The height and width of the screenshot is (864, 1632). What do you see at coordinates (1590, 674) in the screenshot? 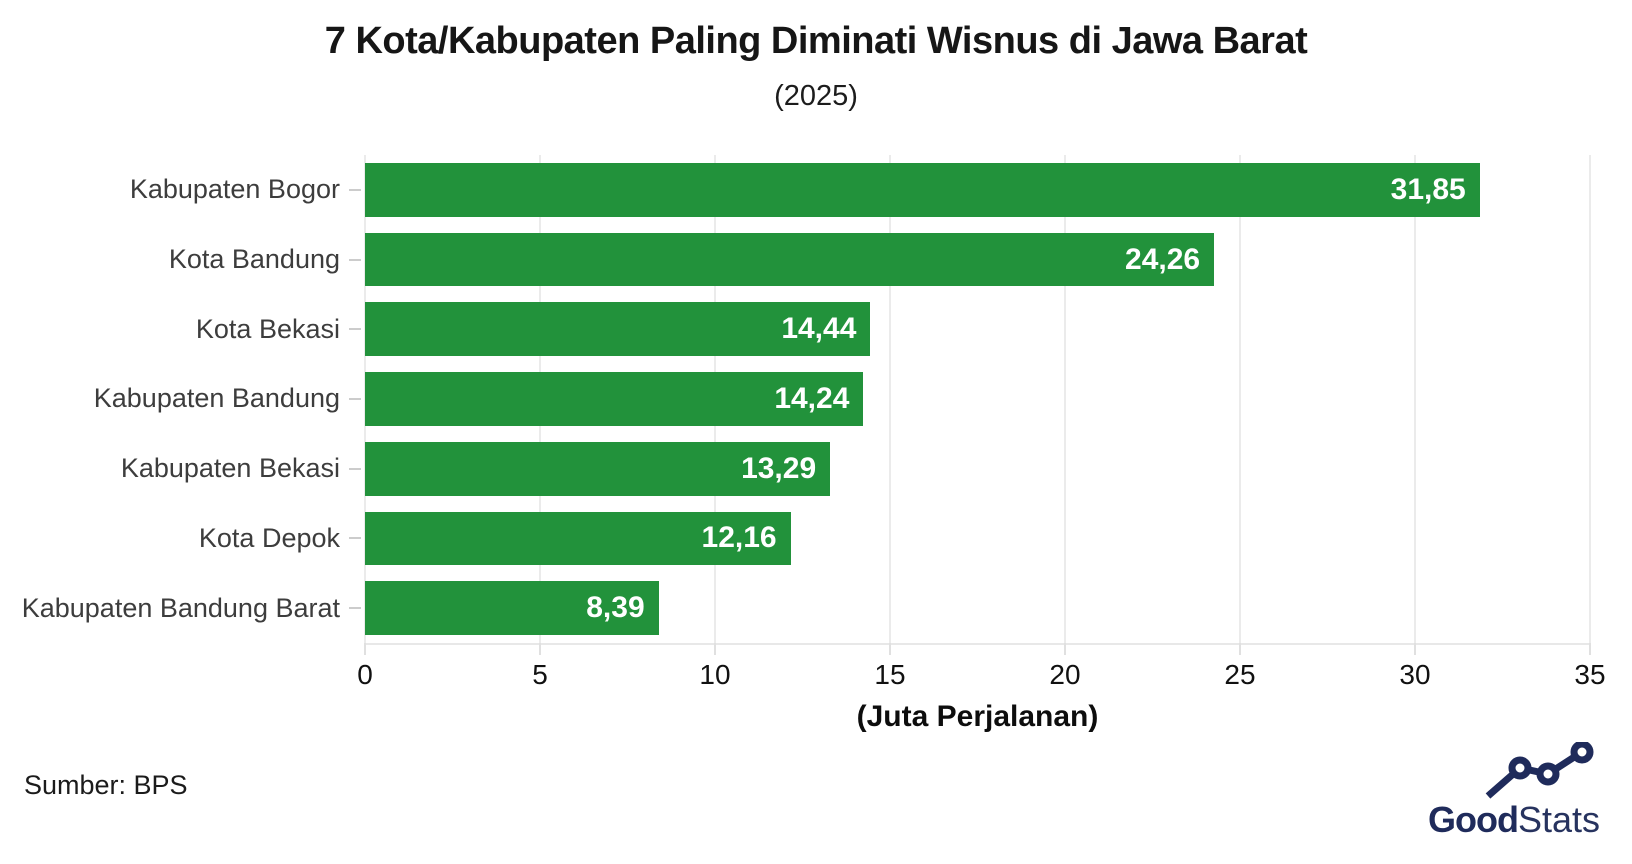
I see `x-tick-label-35: 35` at bounding box center [1590, 674].